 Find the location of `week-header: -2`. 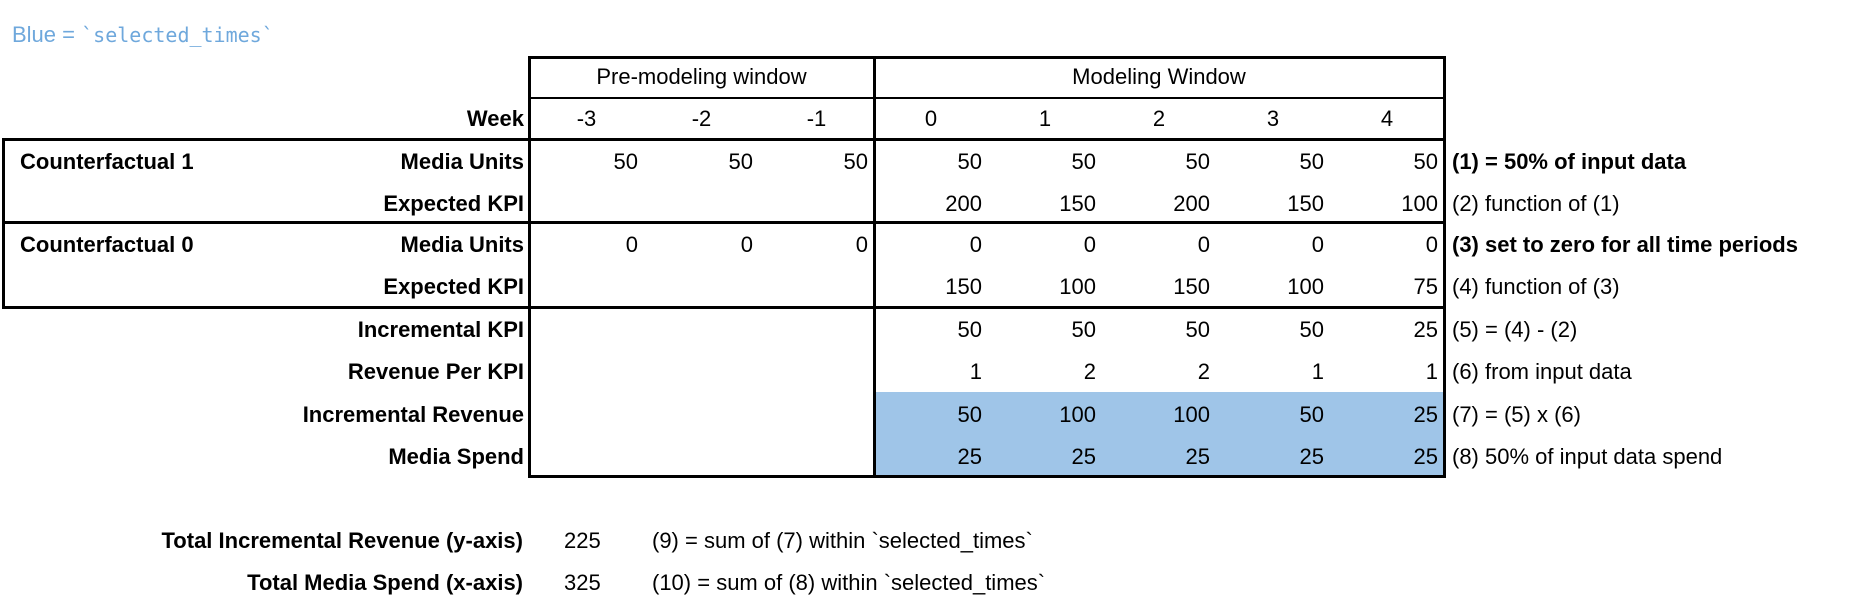

week-header: -2 is located at coordinates (701, 118).